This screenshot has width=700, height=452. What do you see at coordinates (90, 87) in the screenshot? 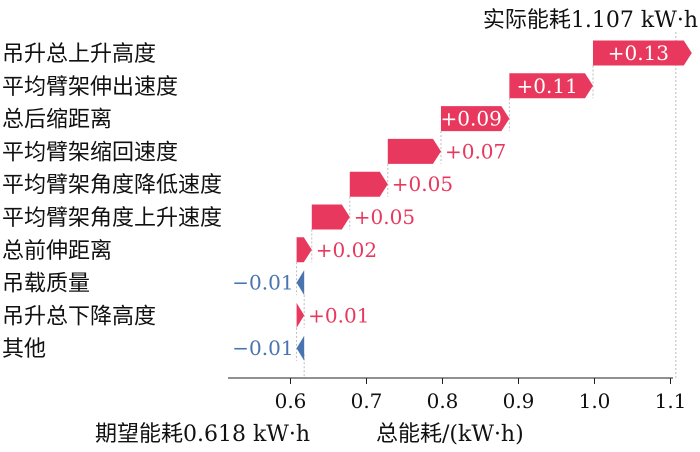
I see `feature-name: 平均臂架伸出速度` at bounding box center [90, 87].